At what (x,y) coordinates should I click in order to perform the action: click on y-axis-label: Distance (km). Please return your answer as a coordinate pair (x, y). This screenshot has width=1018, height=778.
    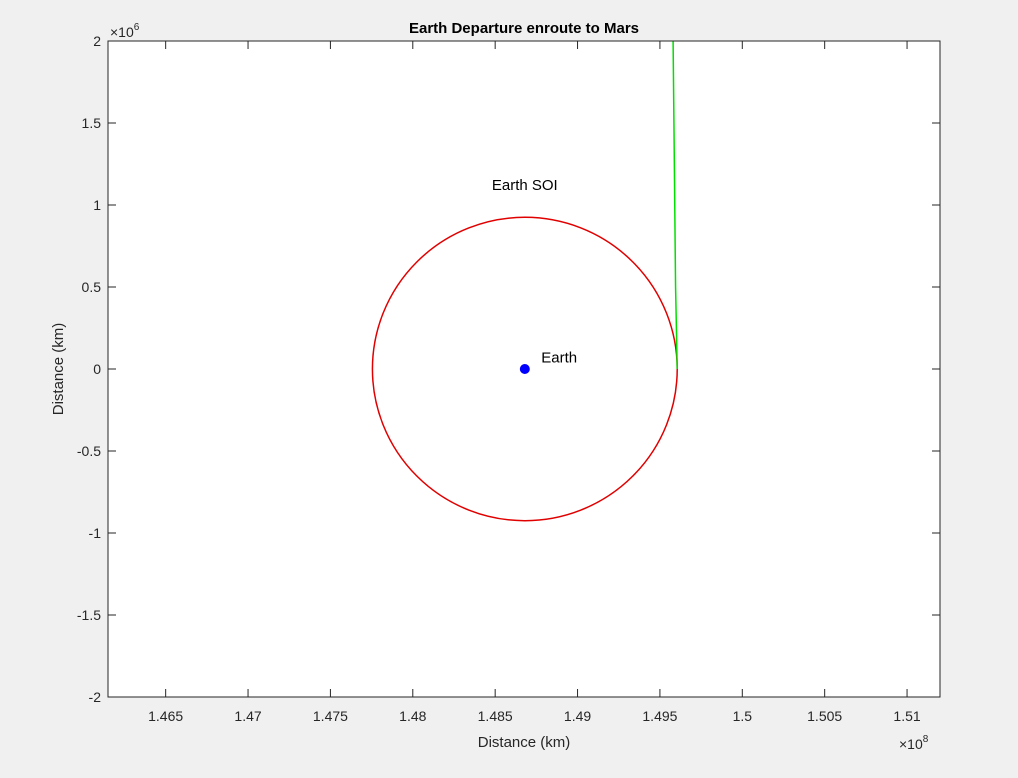
    Looking at the image, I should click on (58, 369).